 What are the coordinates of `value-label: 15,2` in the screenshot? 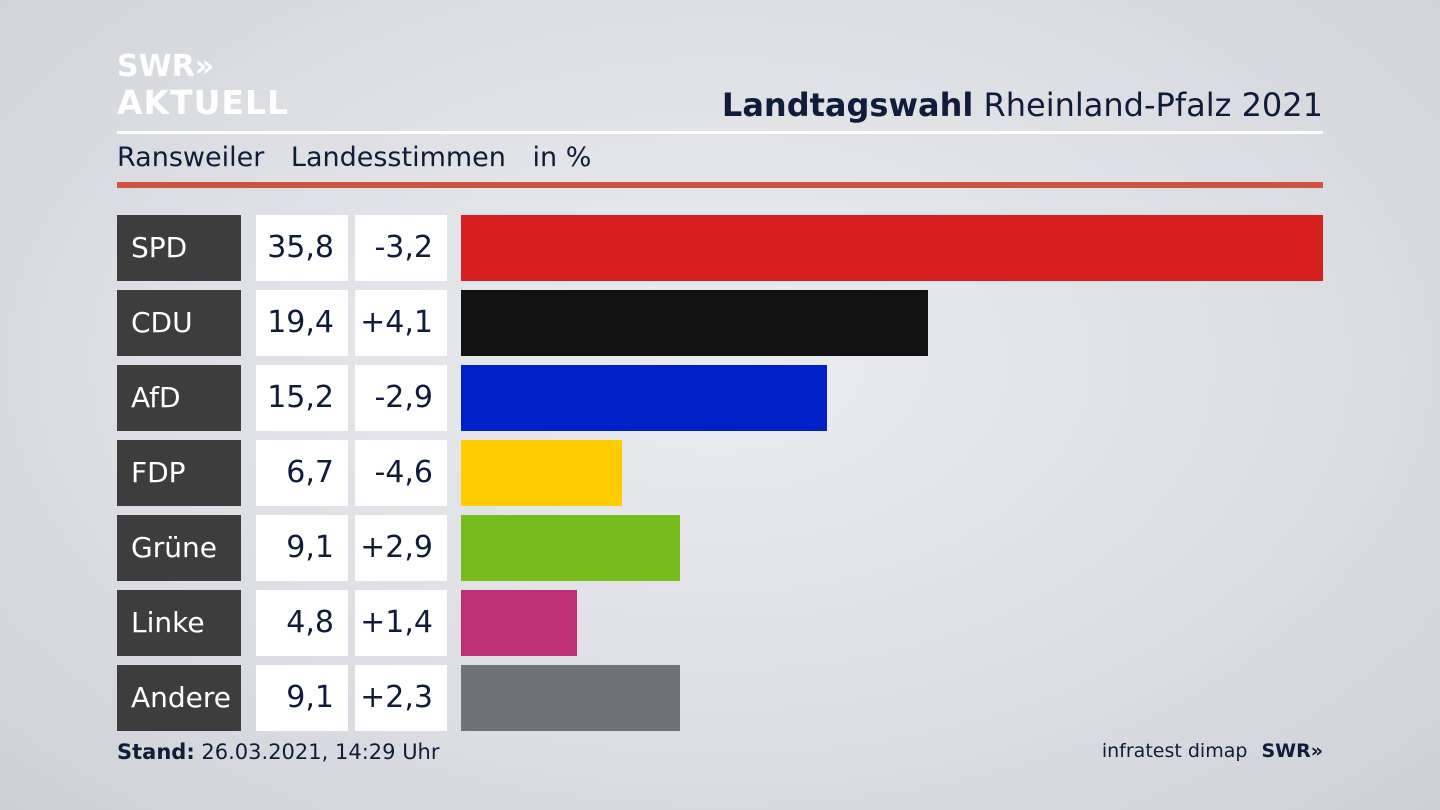 It's located at (302, 398).